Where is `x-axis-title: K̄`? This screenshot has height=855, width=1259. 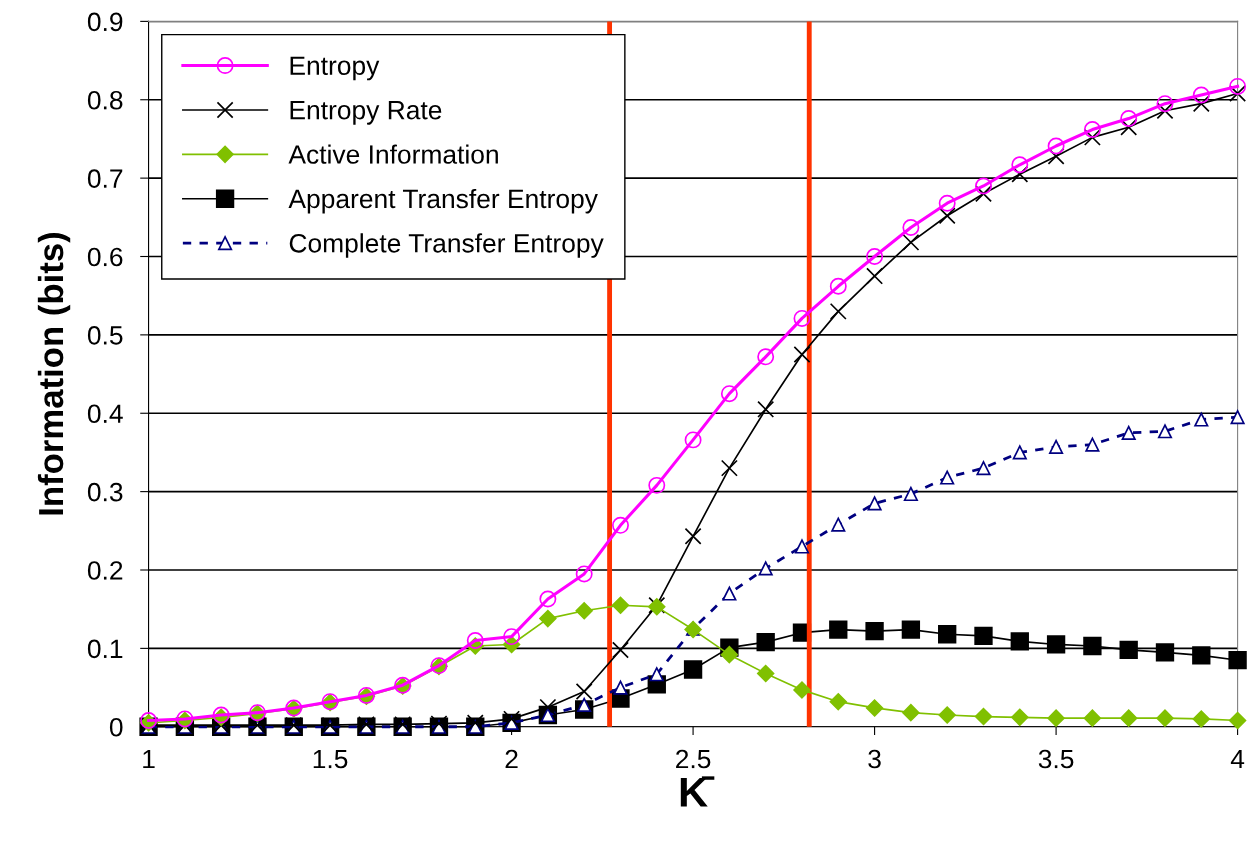
x-axis-title: K̄ is located at coordinates (697, 791).